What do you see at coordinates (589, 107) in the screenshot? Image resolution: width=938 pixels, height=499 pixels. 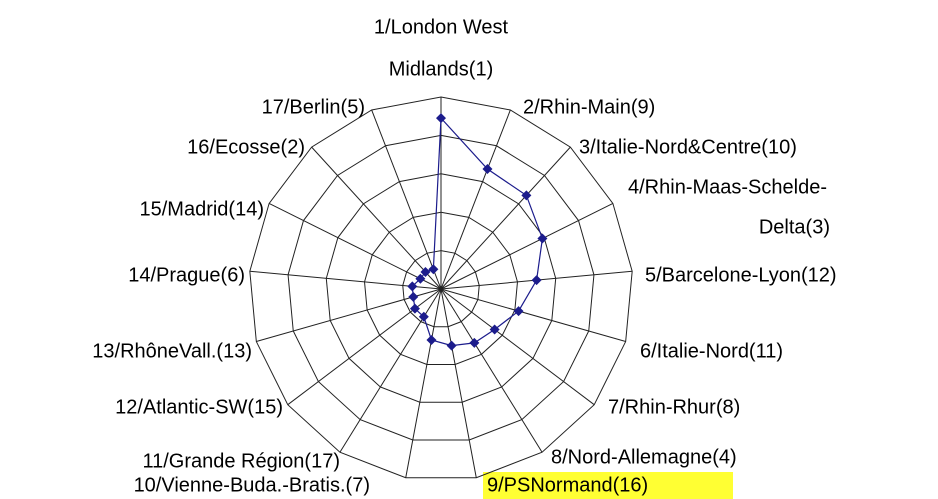 I see `axis-label: 2/Rhin-Main(9)` at bounding box center [589, 107].